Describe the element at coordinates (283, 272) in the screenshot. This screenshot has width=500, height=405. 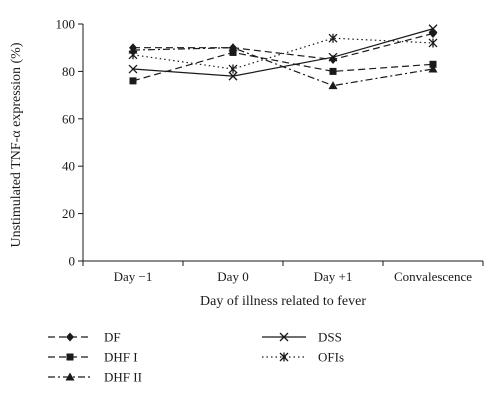
I see `x-axis-ticks: Day −1 Day 0 Day +1 Convalescence` at that location.